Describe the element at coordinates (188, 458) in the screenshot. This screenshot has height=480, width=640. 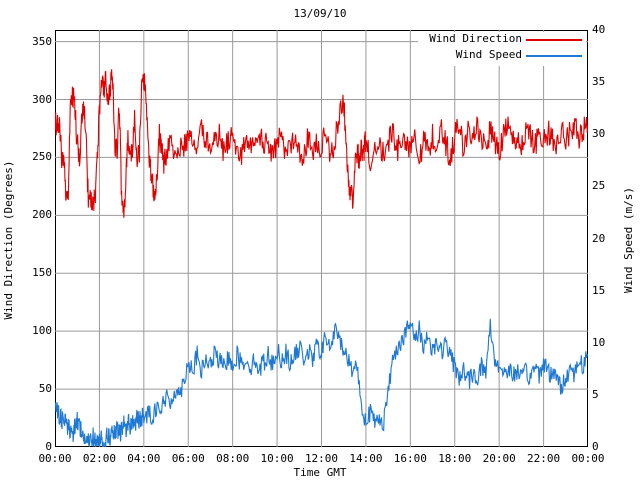
I see `x-tick-label: 06:00` at that location.